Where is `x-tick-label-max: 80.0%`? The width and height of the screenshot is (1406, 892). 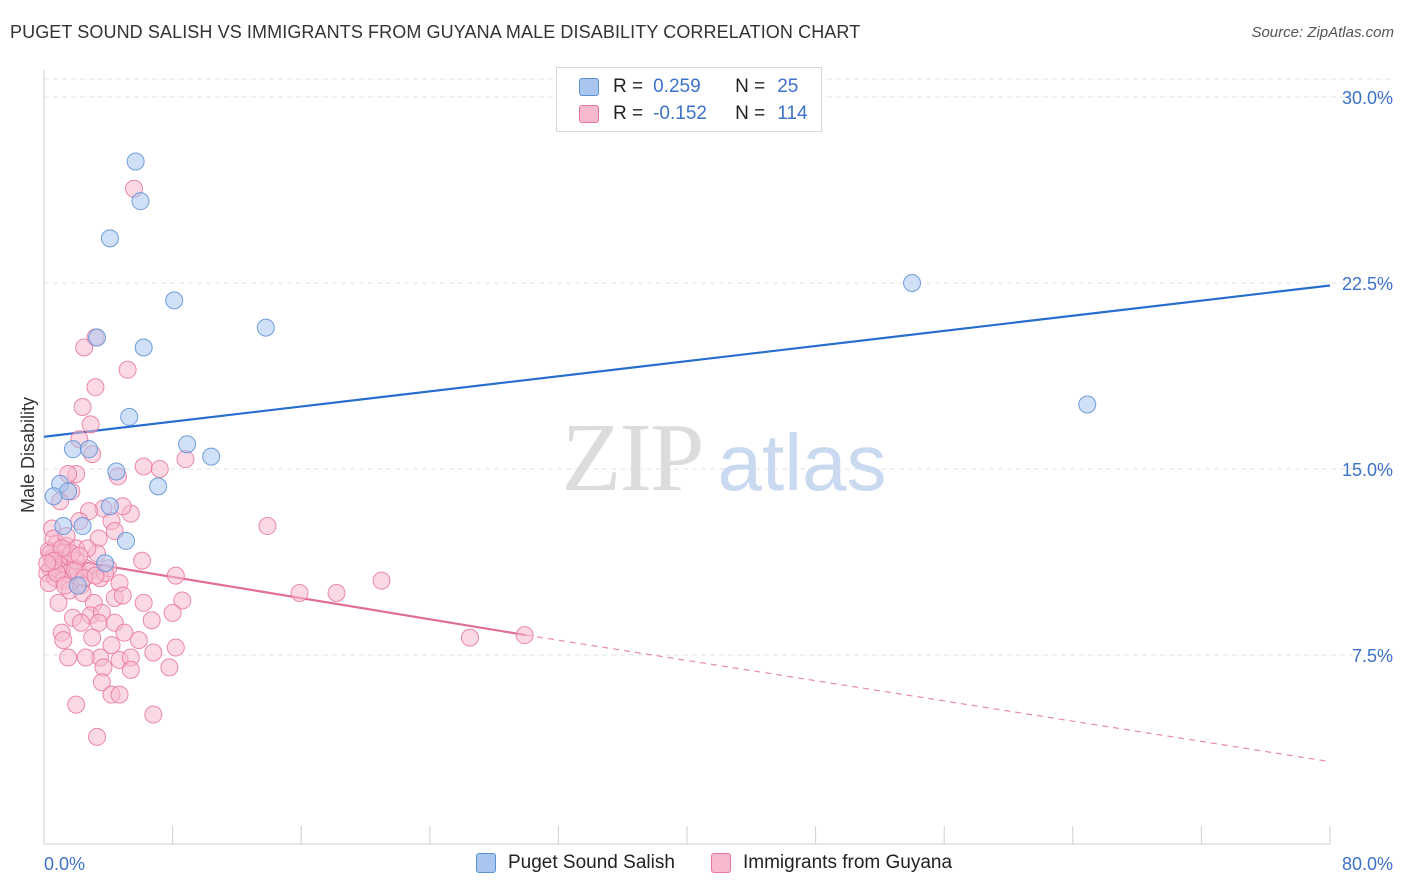
x-tick-label-max: 80.0% is located at coordinates (1367, 864).